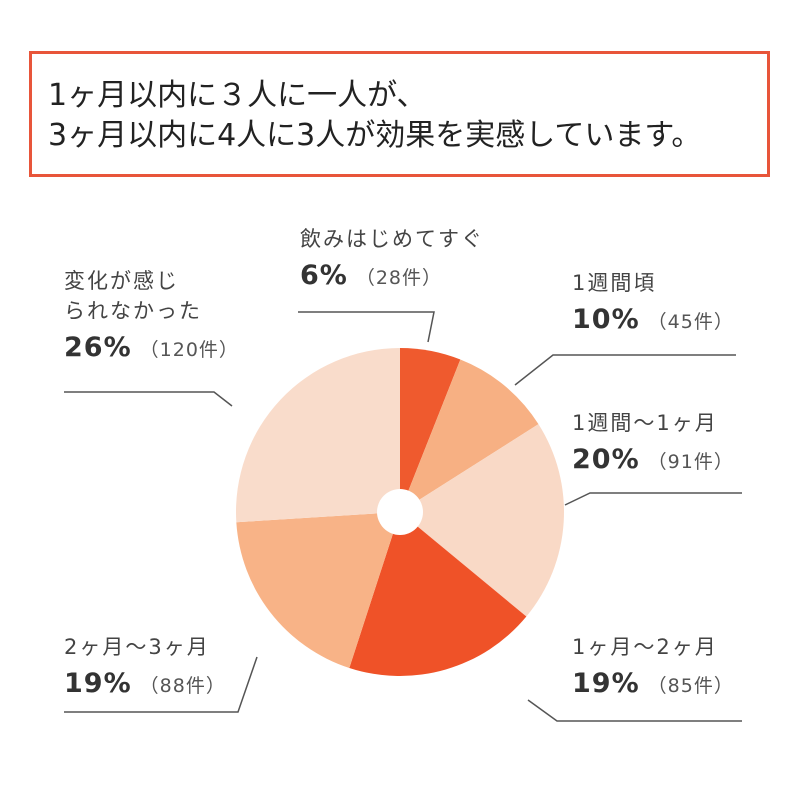  What do you see at coordinates (98, 347) in the screenshot?
I see `slice-percent-5: 26%` at bounding box center [98, 347].